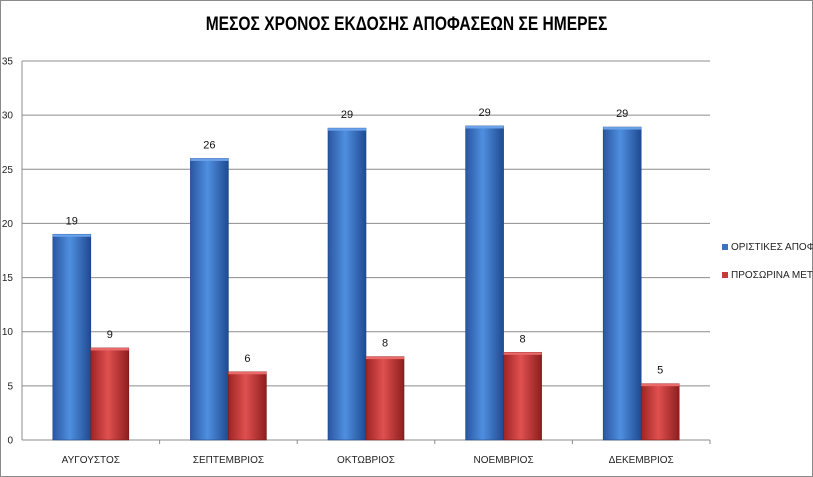 This screenshot has height=477, width=813. I want to click on data-label: 19, so click(72, 221).